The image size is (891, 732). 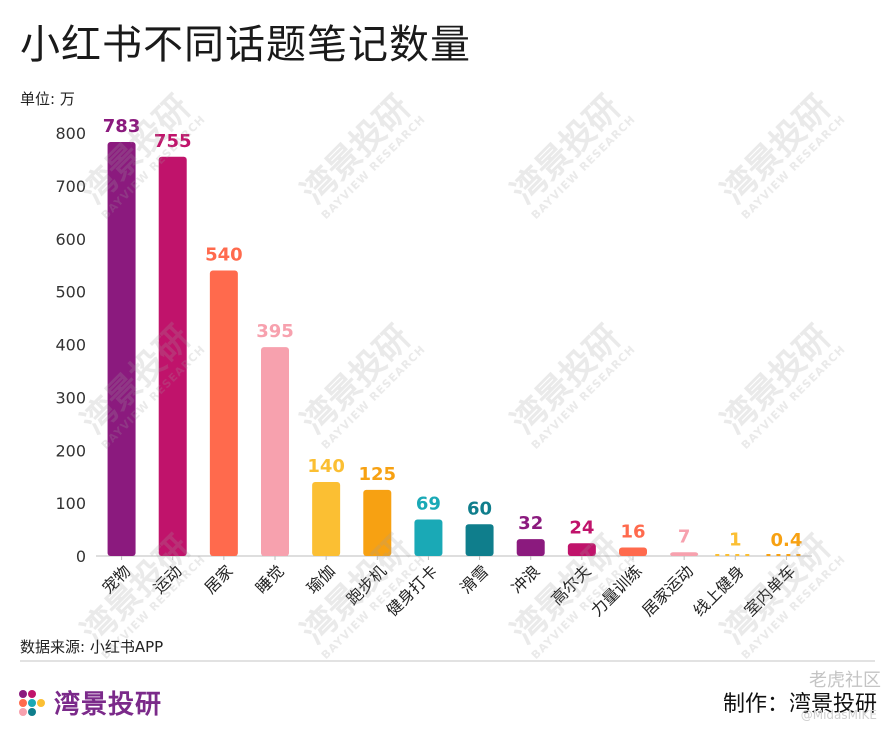 I want to click on corner-watermark: 老虎社区, so click(x=845, y=680).